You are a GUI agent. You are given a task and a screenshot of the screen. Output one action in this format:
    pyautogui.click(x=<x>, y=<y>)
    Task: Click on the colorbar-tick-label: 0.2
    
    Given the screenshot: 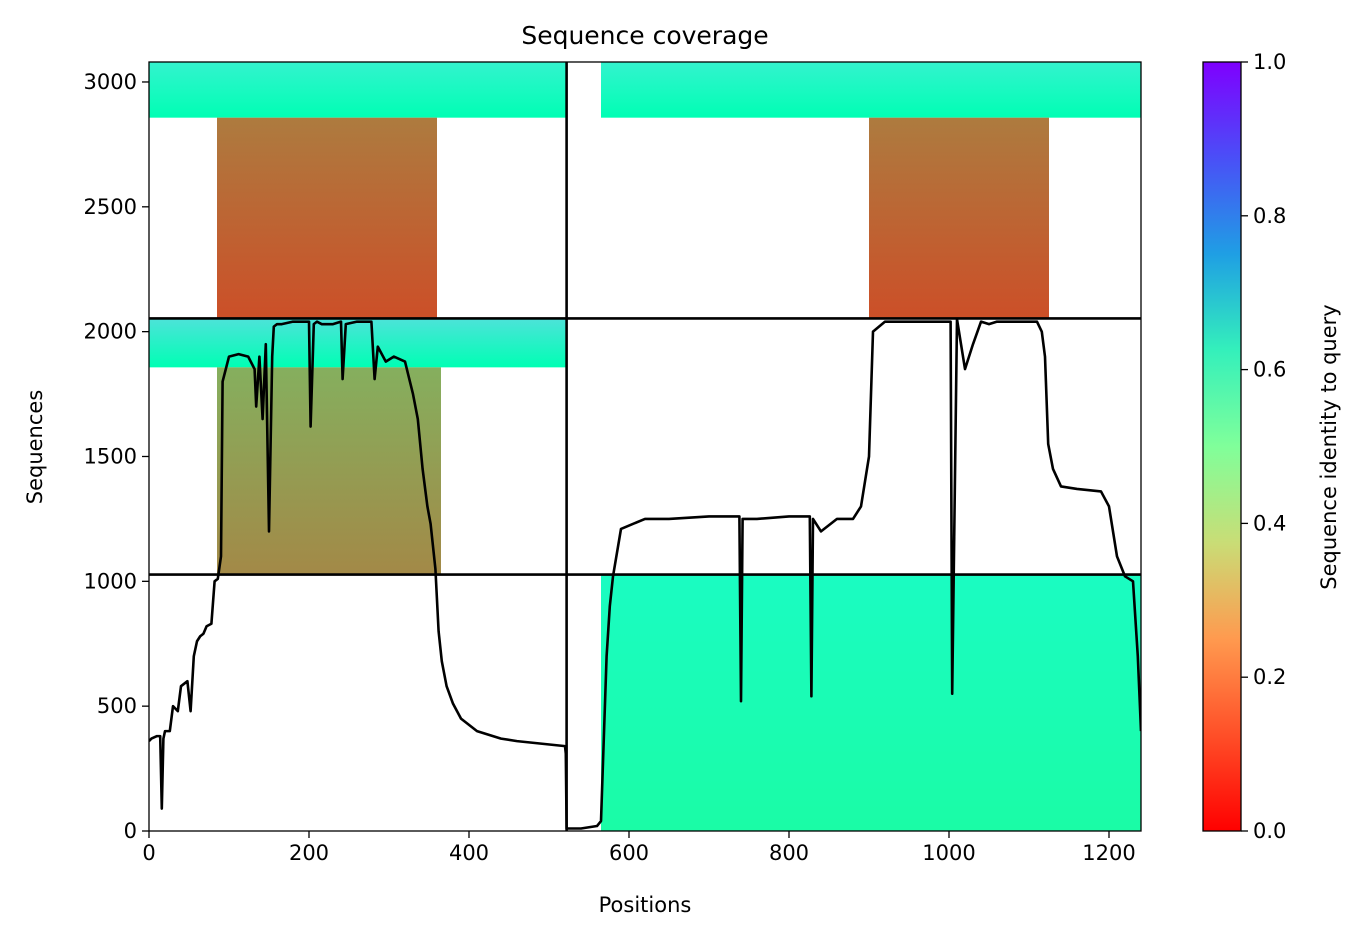 What is the action you would take?
    pyautogui.click(x=1269, y=677)
    